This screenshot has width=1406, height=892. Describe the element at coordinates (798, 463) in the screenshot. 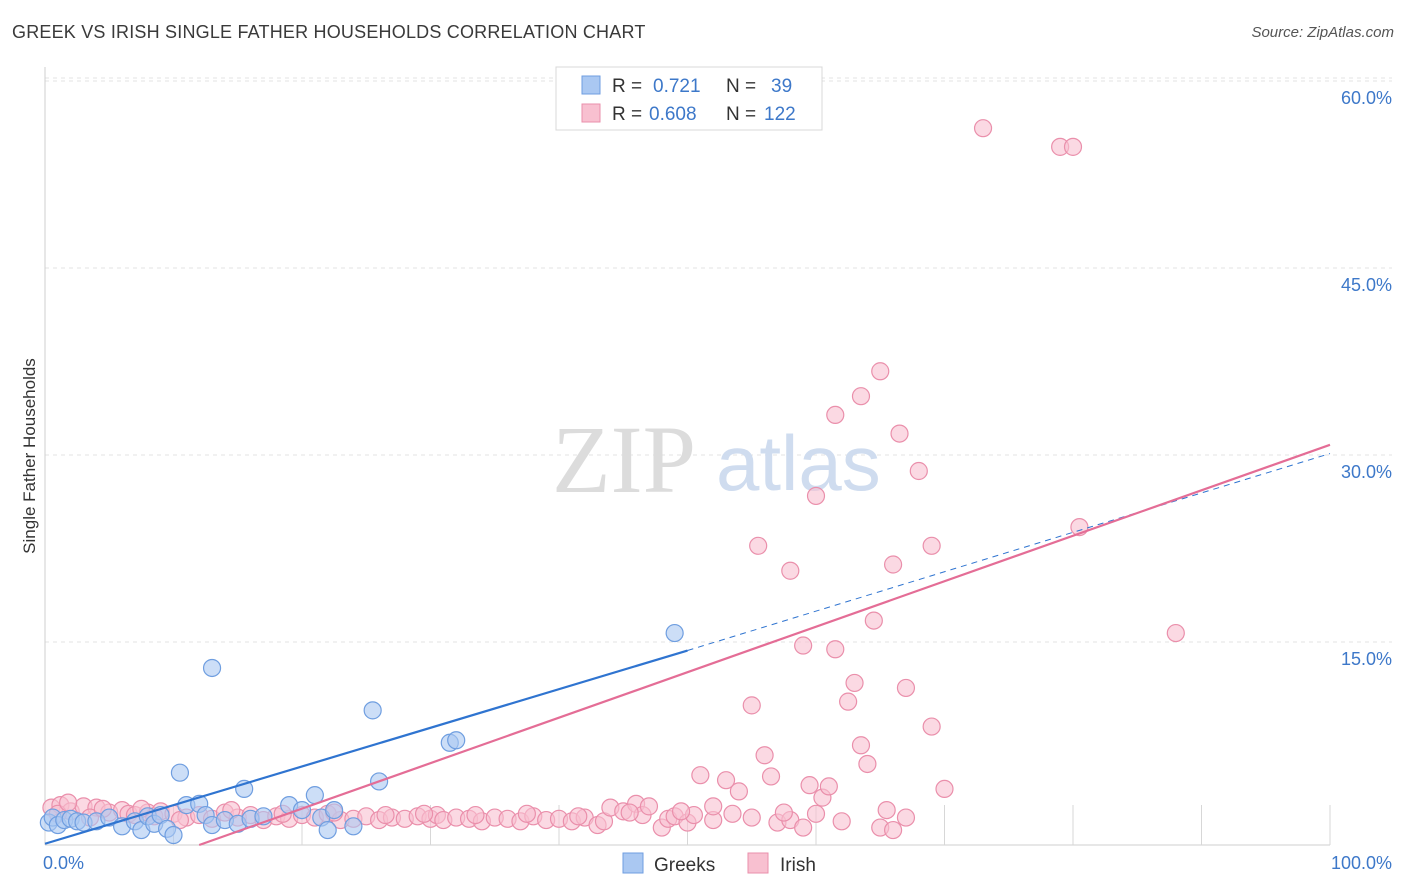

I see `watermark-atlas: atlas` at that location.